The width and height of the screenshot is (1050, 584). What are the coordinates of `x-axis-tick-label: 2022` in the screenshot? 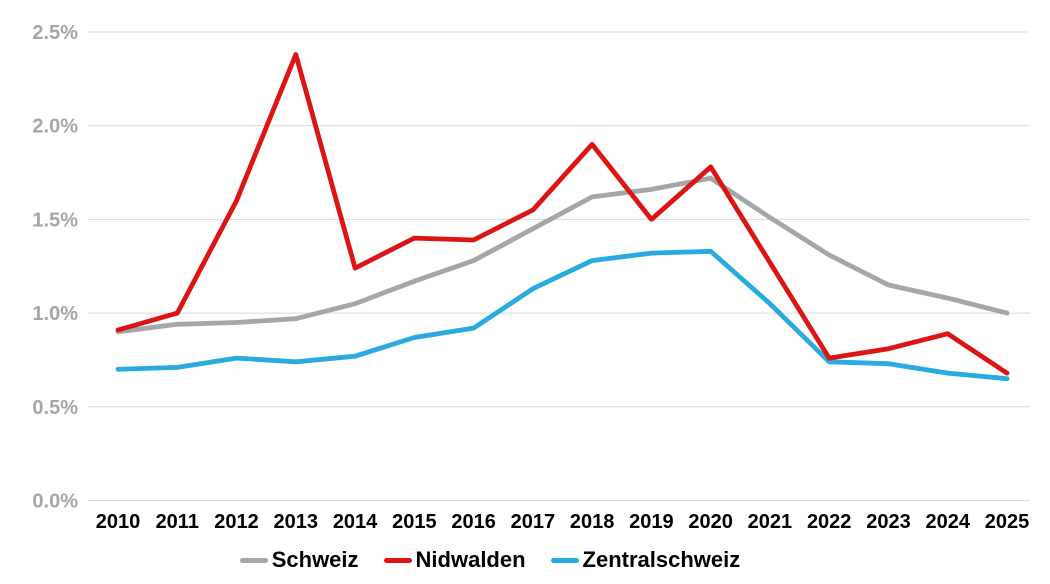 It's located at (829, 522).